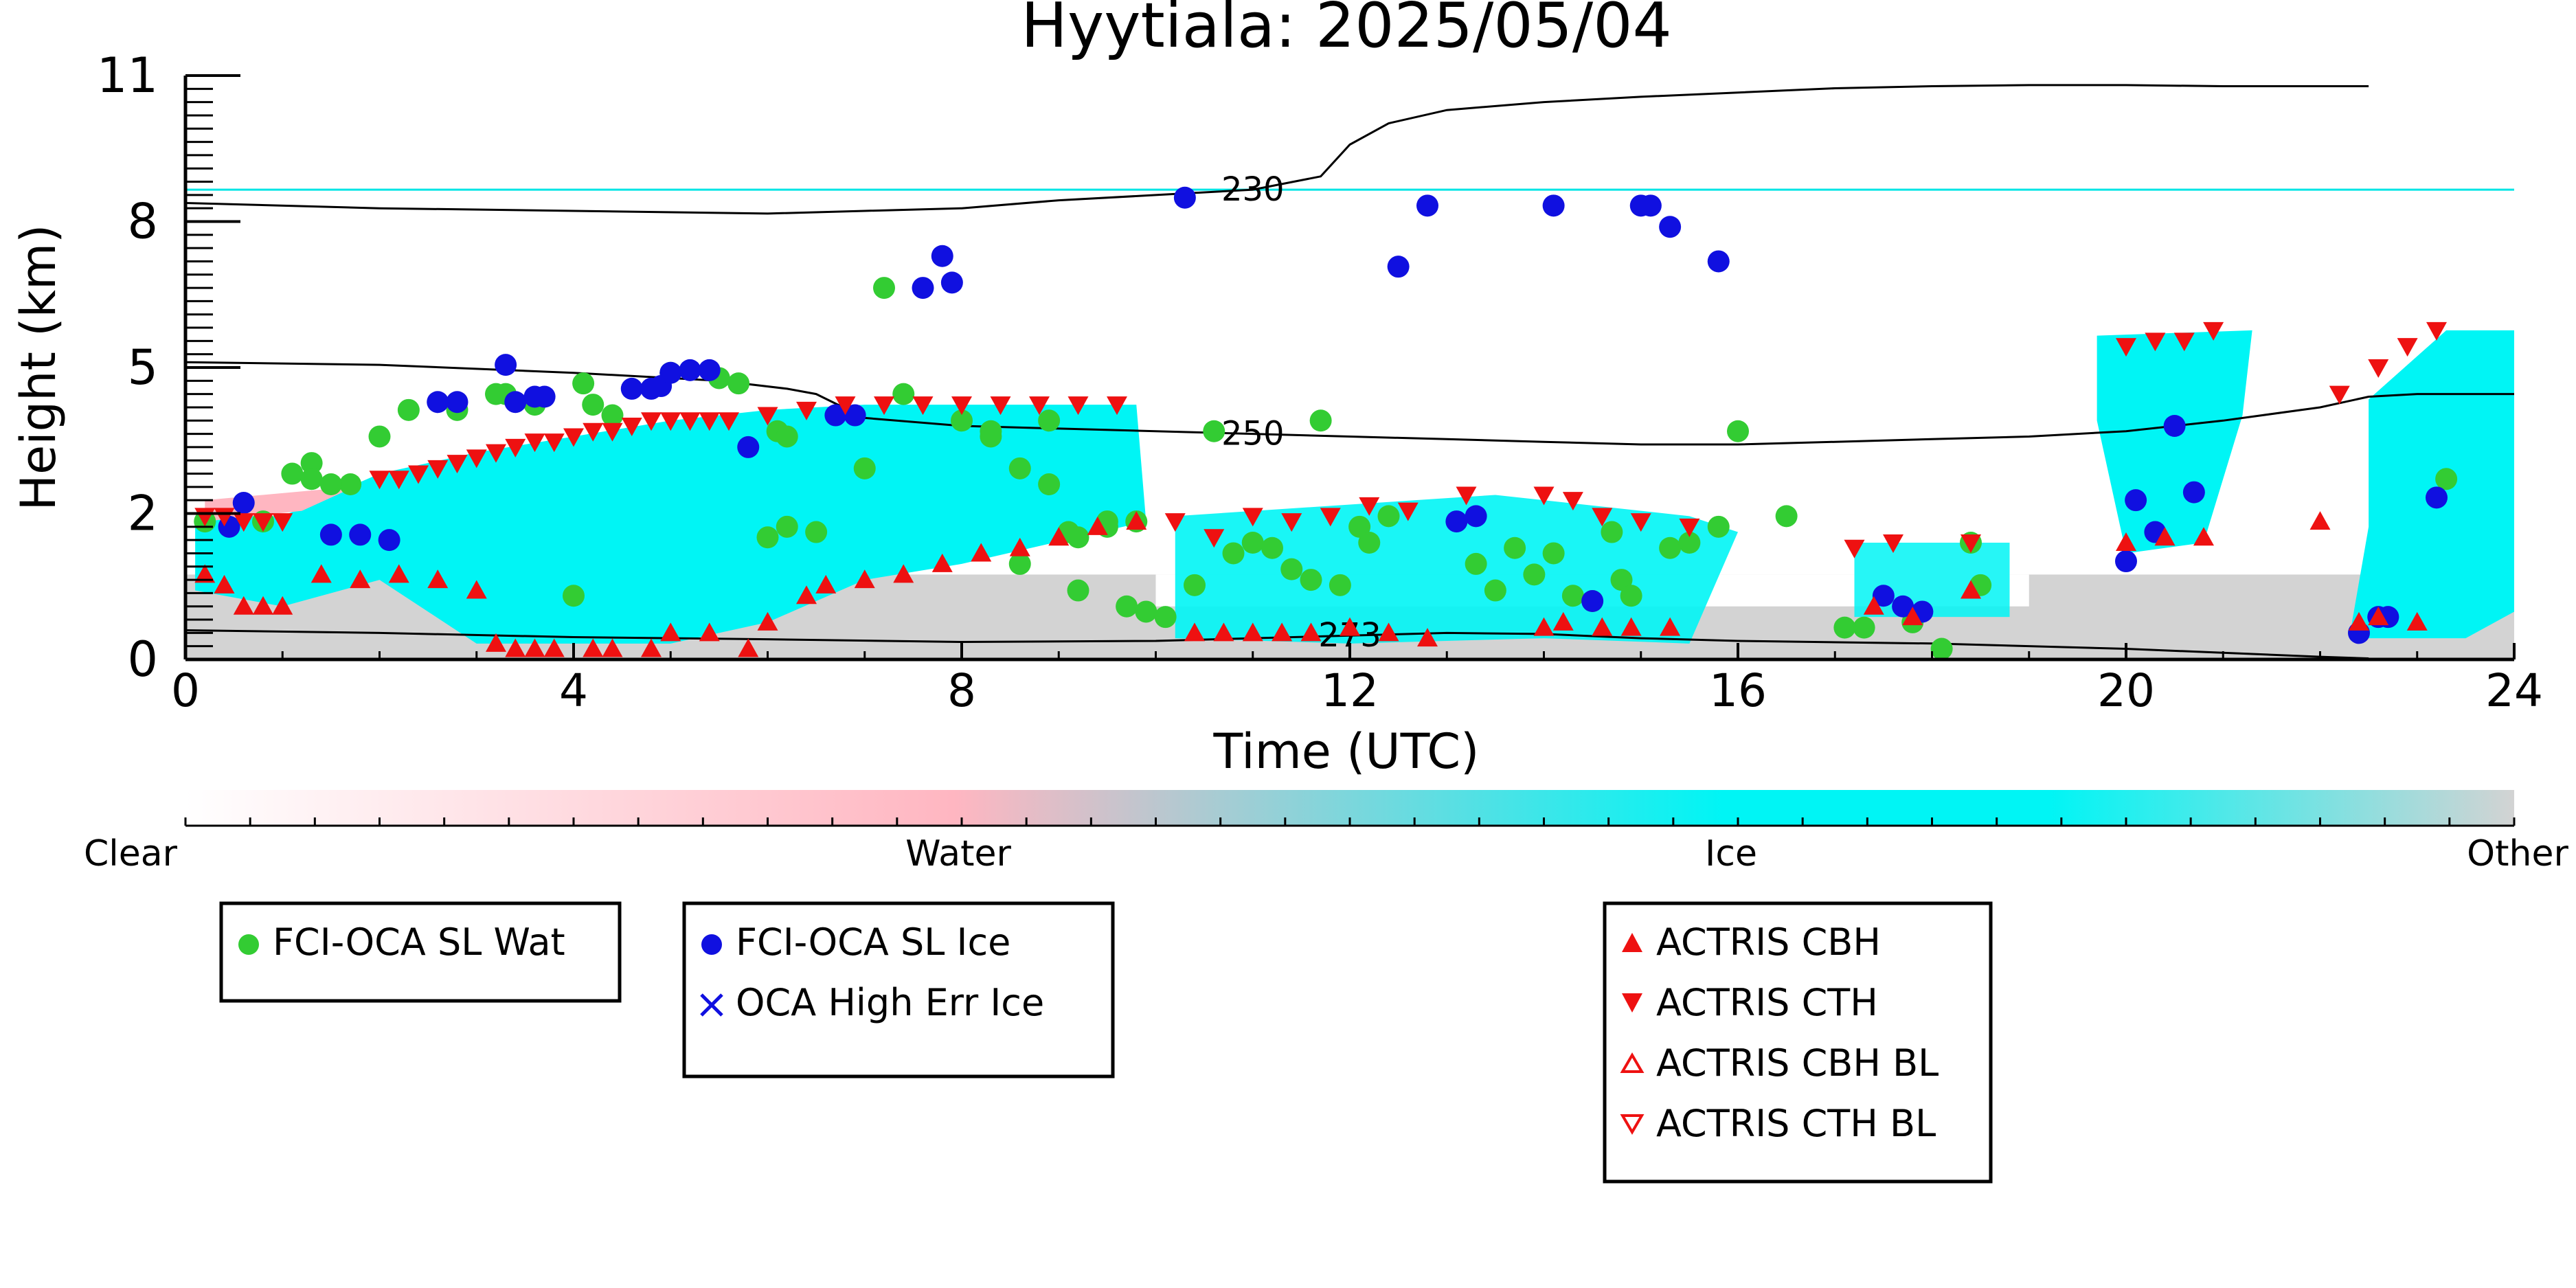 The height and width of the screenshot is (1288, 2576). I want to click on chart-title: Hyytiala: 2025/05/04, so click(1346, 31).